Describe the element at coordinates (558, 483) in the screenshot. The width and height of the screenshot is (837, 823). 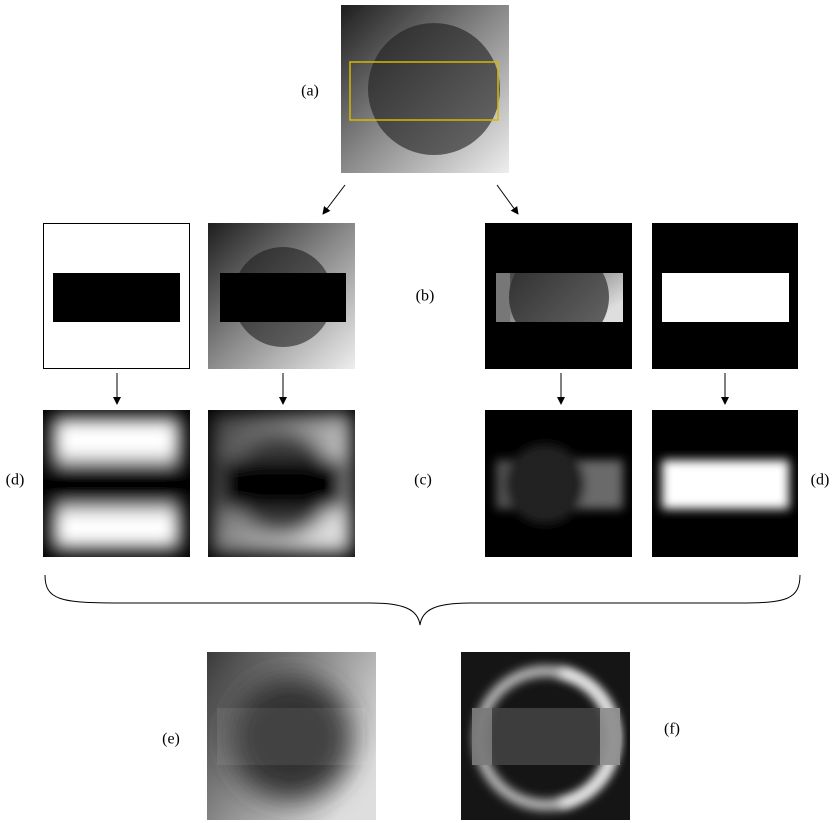
I see `blurred-window` at that location.